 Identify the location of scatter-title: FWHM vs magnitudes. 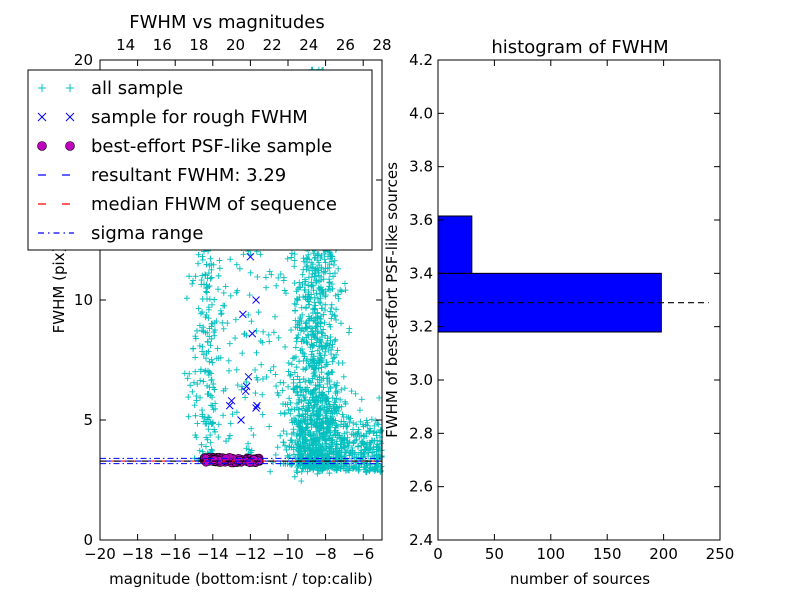
(226, 22).